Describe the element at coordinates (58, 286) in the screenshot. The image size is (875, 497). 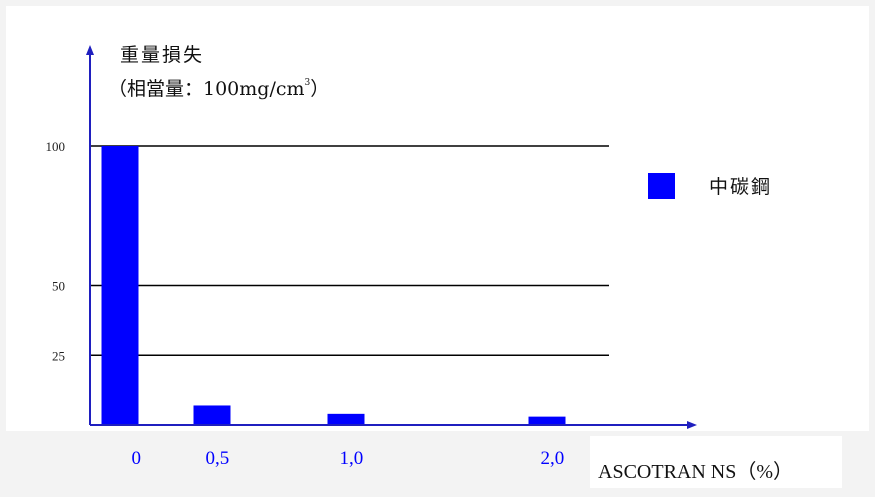
I see `y-tick-label: 50` at that location.